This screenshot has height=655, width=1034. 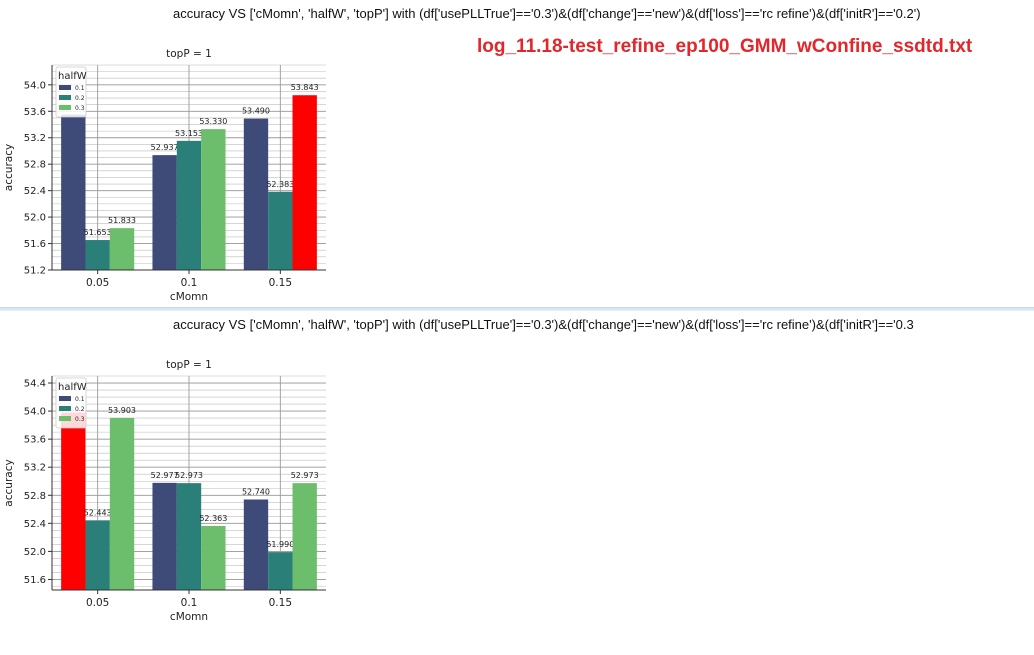 What do you see at coordinates (122, 220) in the screenshot?
I see `bar-value-label: 51.833` at bounding box center [122, 220].